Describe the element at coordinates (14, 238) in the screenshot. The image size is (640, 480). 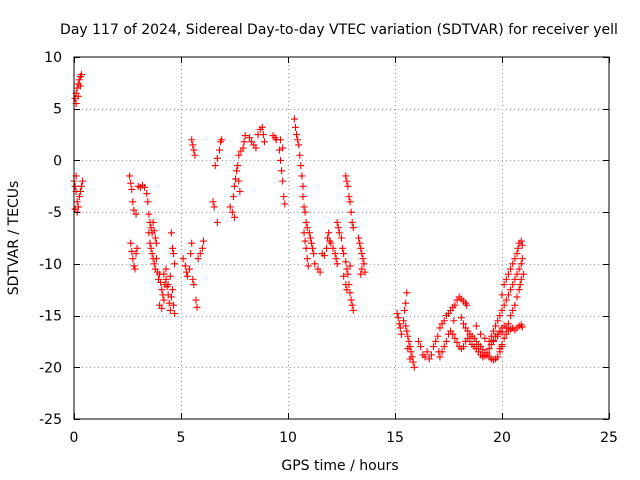
I see `y-axis-label: SDTVAR / TECUs` at that location.